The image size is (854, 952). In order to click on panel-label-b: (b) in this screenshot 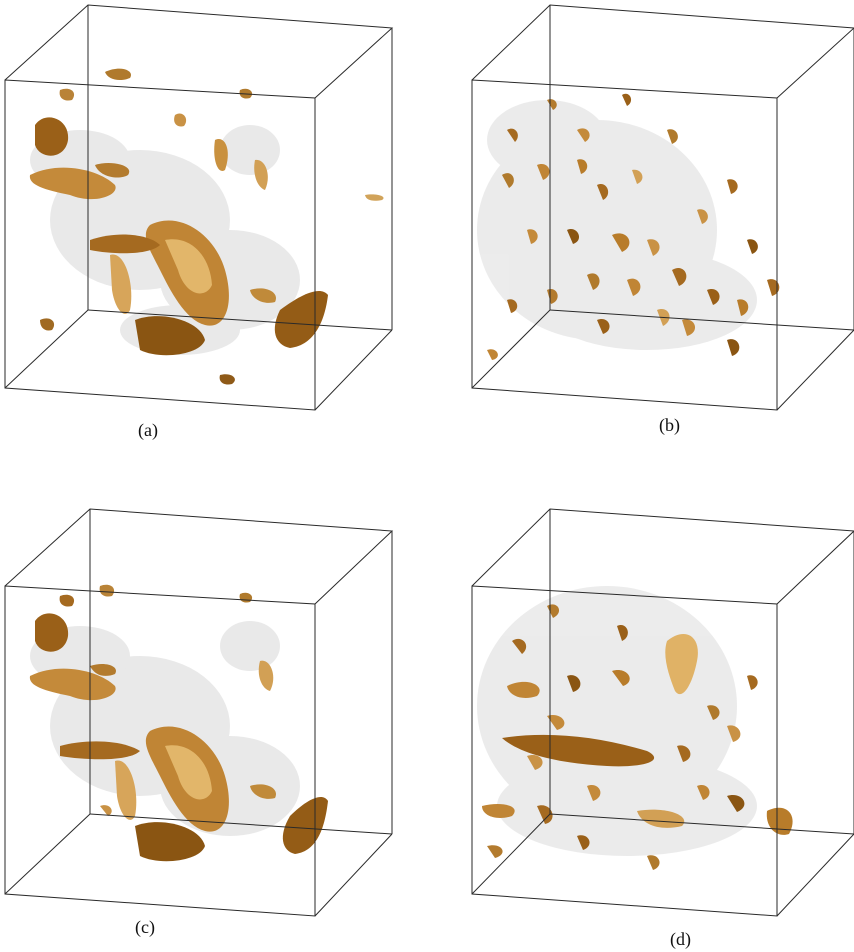, I will do `click(669, 425)`.